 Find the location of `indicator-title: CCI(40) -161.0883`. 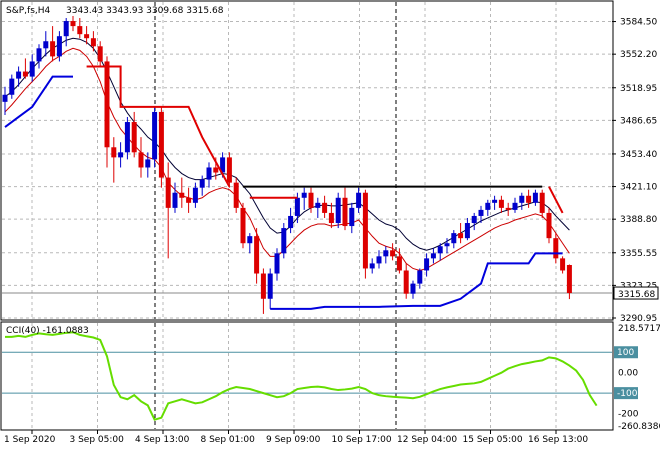

indicator-title: CCI(40) -161.0883 is located at coordinates (47, 331).